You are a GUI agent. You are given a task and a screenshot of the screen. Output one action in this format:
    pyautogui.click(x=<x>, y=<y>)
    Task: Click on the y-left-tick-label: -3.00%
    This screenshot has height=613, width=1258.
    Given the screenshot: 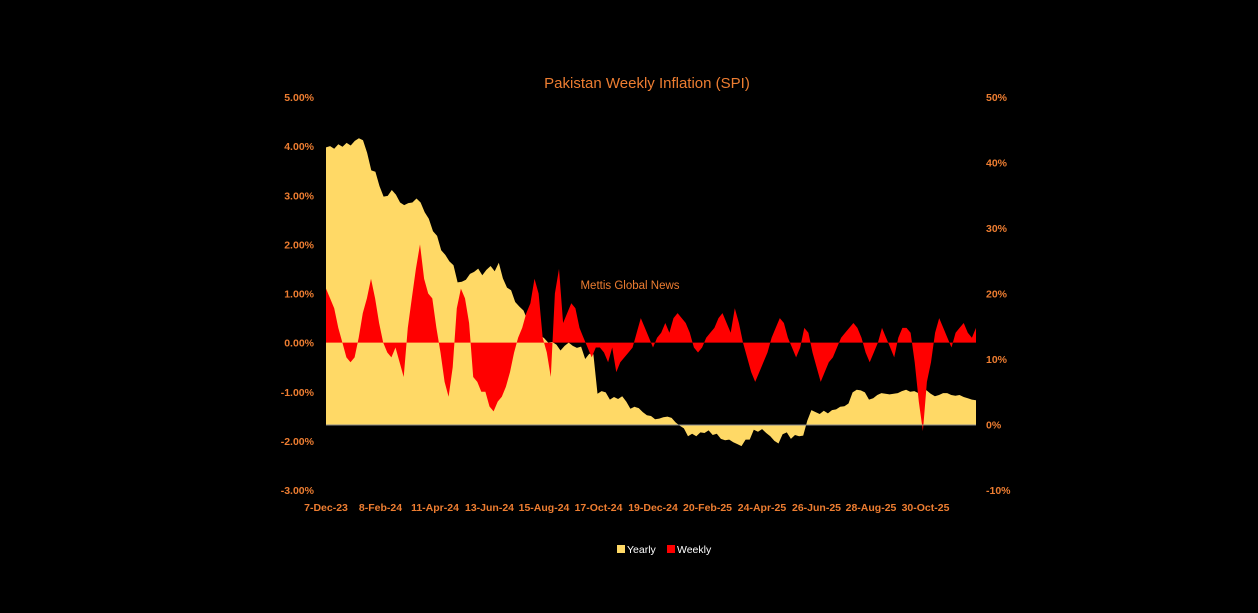 What is the action you would take?
    pyautogui.click(x=298, y=491)
    